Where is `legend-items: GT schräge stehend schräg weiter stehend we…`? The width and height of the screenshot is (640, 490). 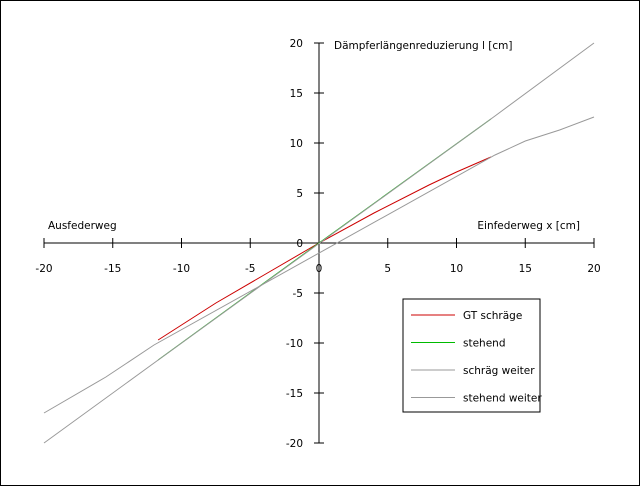 legend-items: GT schräge stehend schräg weiter stehend we… is located at coordinates (476, 357).